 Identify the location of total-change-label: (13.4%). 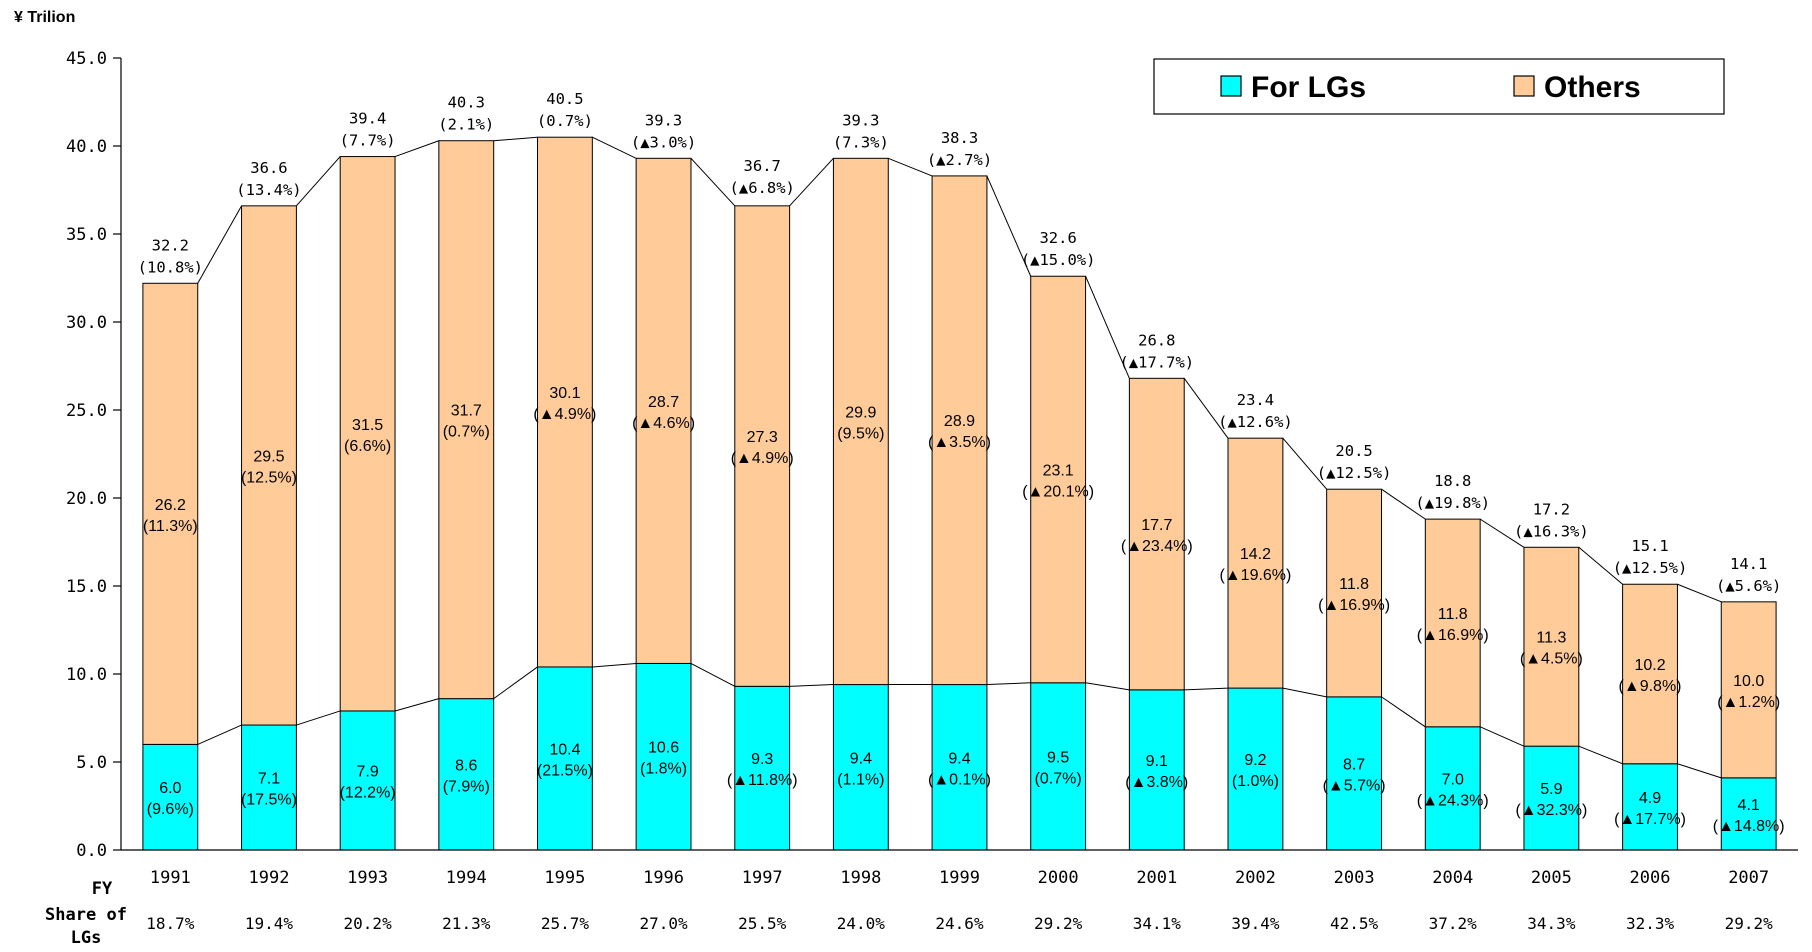
(268, 190).